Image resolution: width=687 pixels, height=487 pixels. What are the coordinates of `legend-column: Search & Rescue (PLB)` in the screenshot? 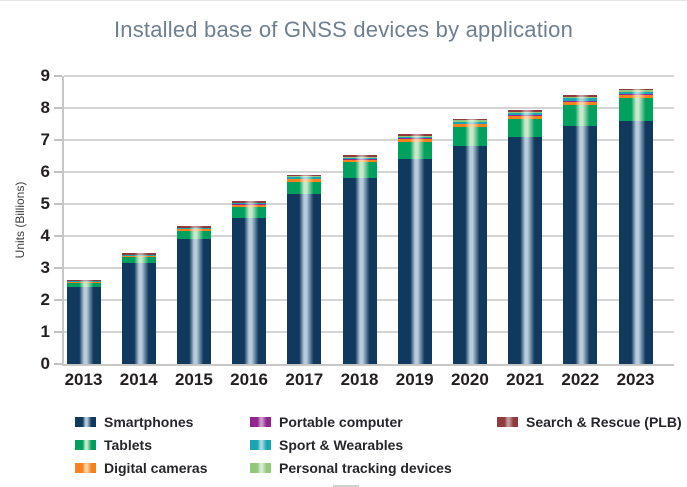 It's located at (589, 421).